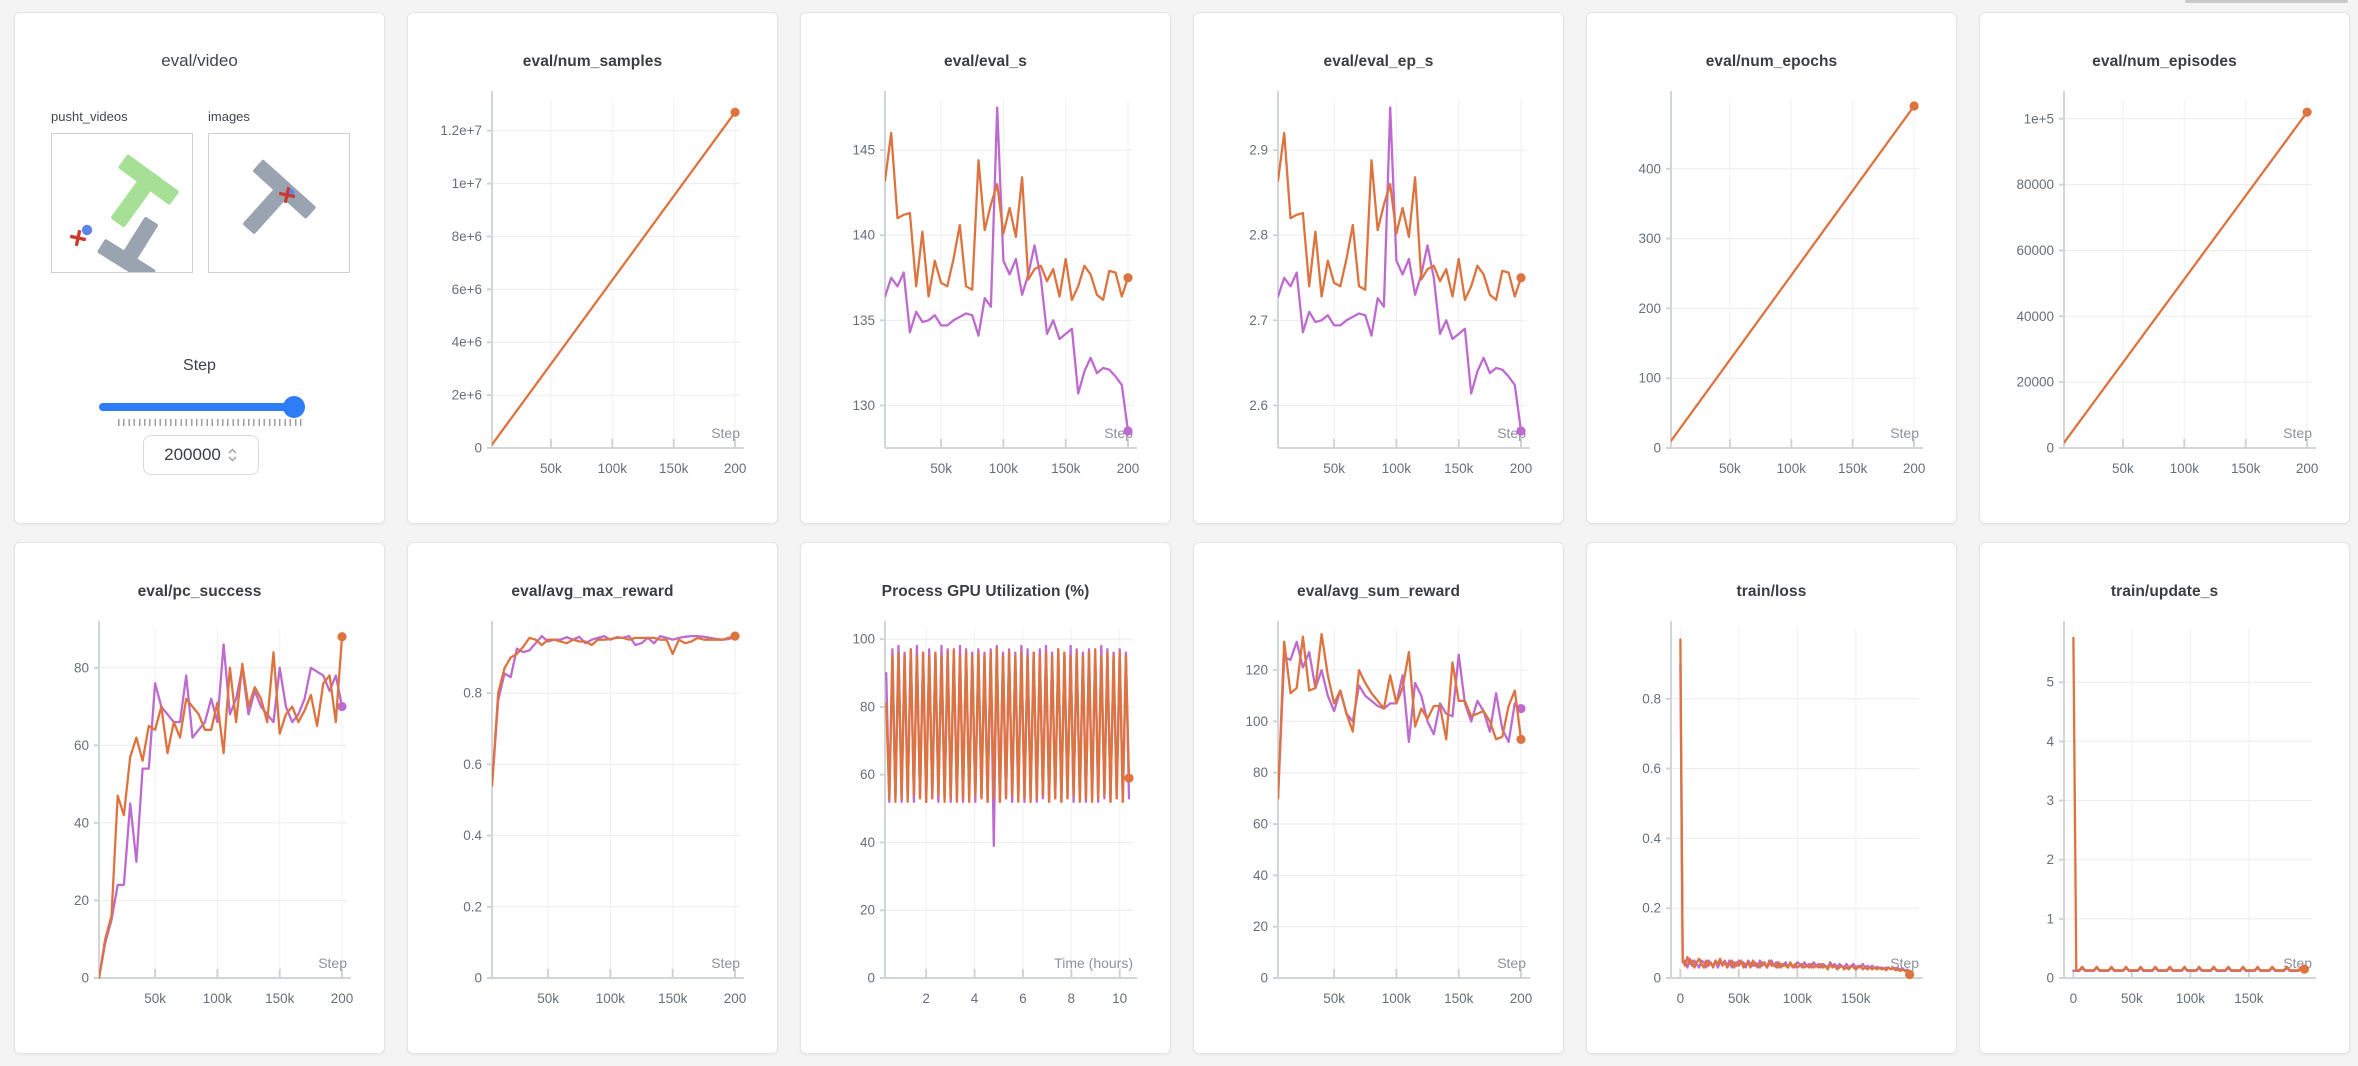 This screenshot has height=1066, width=2358. Describe the element at coordinates (2050, 800) in the screenshot. I see `svg-text: 3` at that location.